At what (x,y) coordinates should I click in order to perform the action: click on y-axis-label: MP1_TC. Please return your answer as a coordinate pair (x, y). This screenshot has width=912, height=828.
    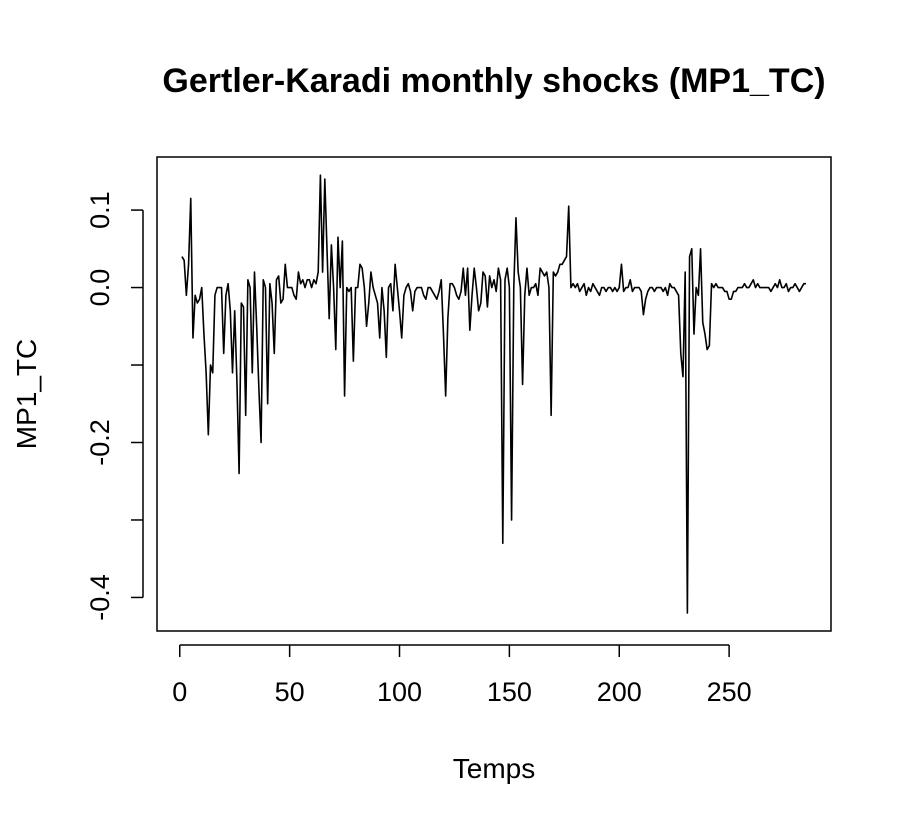
    Looking at the image, I should click on (26, 394).